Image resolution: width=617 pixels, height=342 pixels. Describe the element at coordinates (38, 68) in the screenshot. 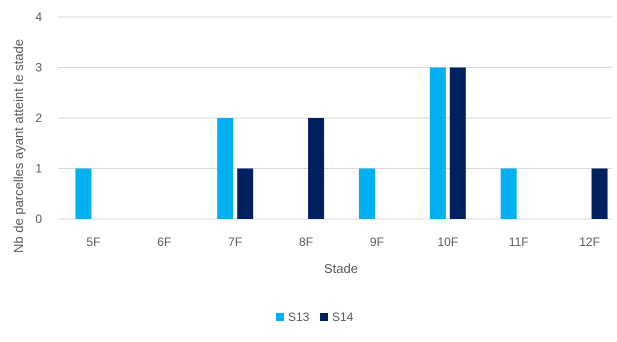

I see `y-tick-label: 3` at that location.